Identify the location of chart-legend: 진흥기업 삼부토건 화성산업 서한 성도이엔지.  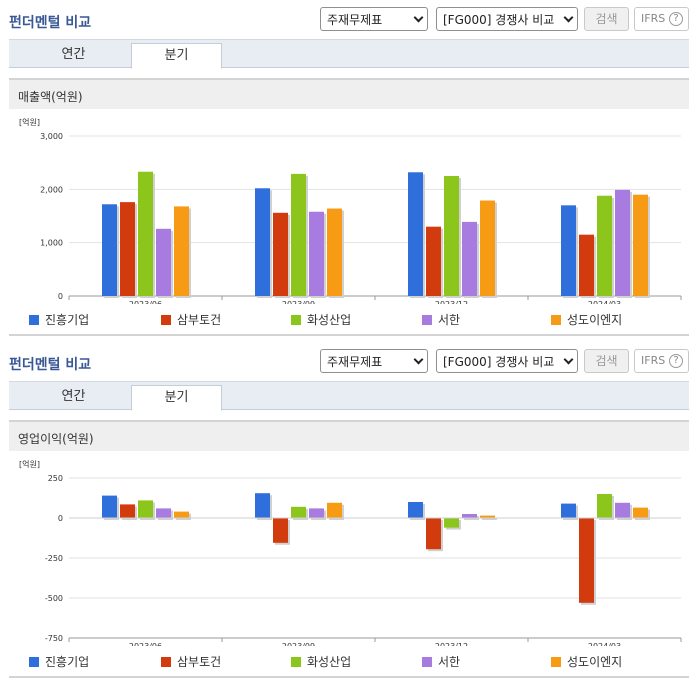
(349, 321).